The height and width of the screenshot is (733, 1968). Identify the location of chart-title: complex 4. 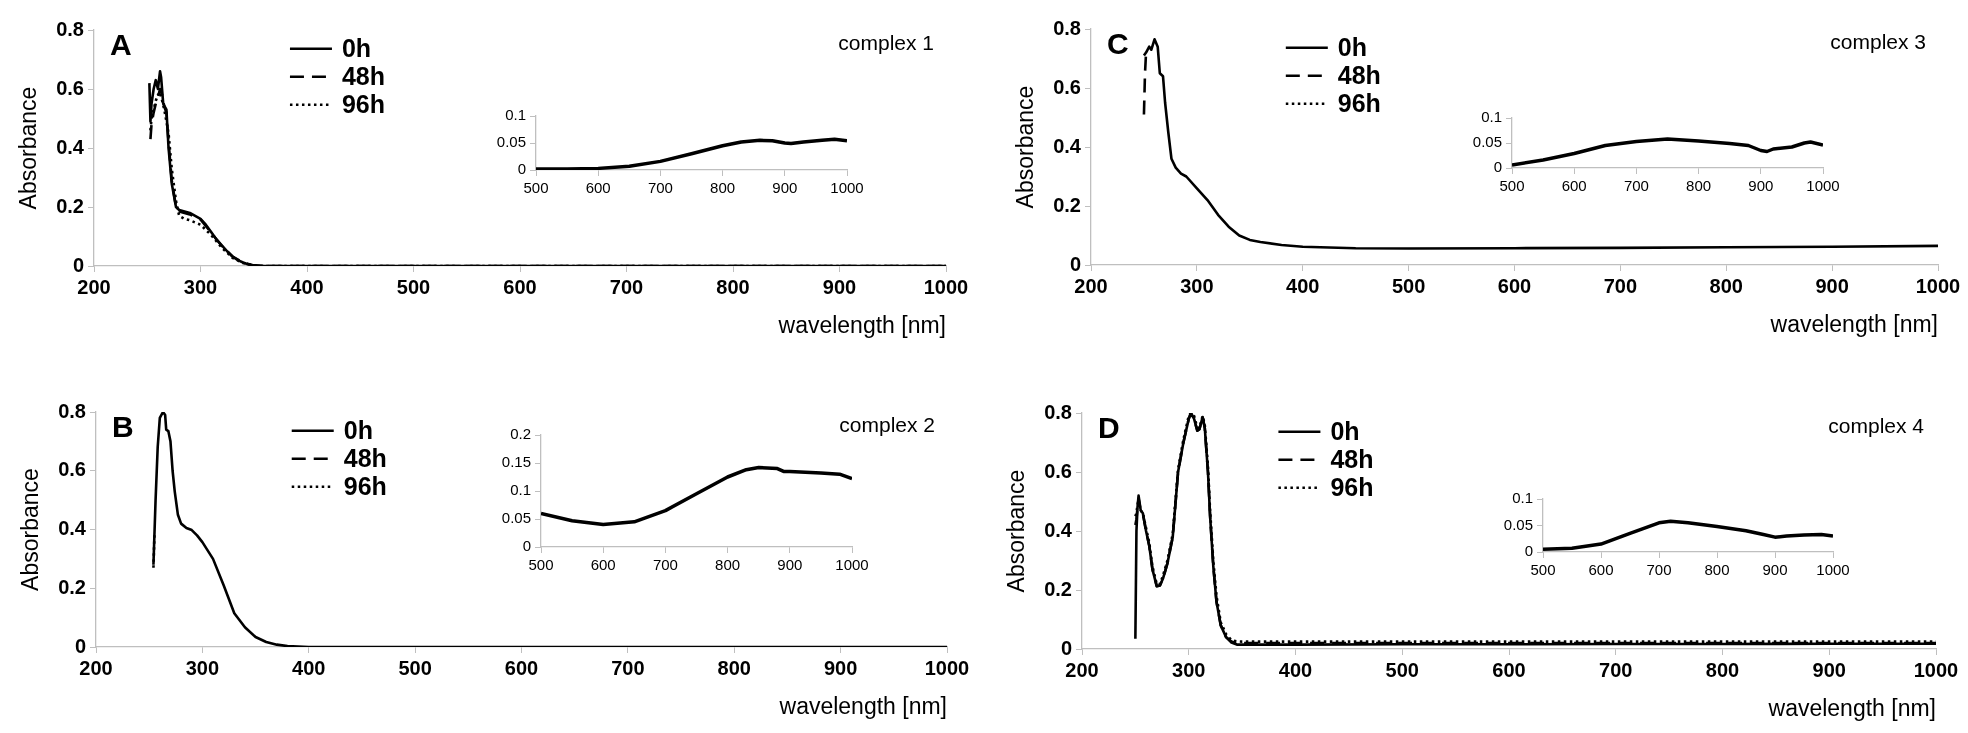
(1876, 426).